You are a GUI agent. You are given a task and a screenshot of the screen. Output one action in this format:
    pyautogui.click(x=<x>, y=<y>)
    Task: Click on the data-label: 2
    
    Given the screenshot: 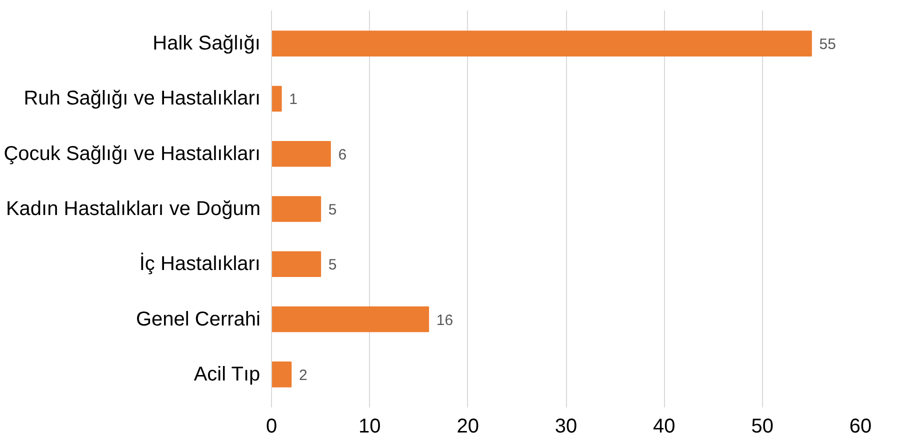 What is the action you would take?
    pyautogui.click(x=303, y=375)
    